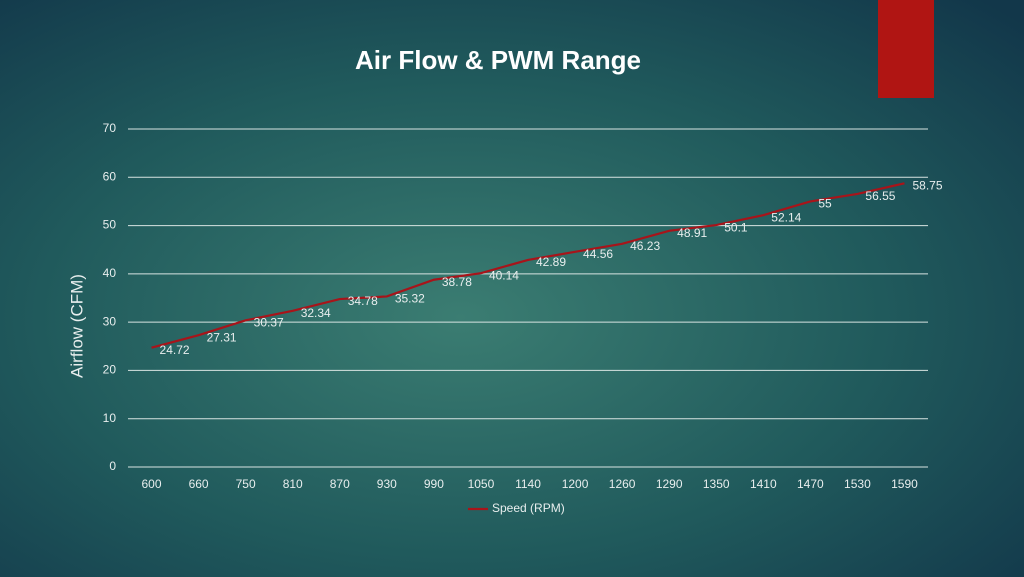  Describe the element at coordinates (434, 484) in the screenshot. I see `x-tick-label: 990` at that location.